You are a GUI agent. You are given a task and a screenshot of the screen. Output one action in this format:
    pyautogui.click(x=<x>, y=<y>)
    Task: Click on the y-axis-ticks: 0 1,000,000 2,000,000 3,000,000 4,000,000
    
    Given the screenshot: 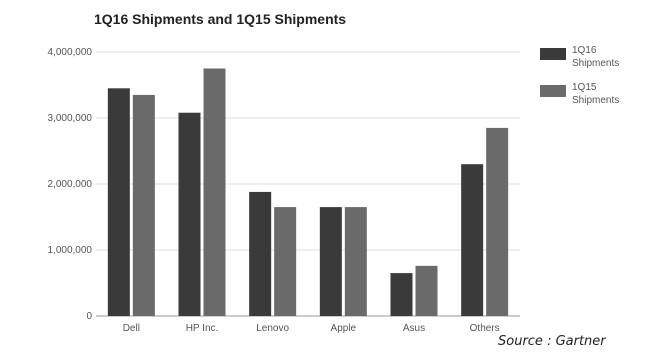 What is the action you would take?
    pyautogui.click(x=70, y=184)
    